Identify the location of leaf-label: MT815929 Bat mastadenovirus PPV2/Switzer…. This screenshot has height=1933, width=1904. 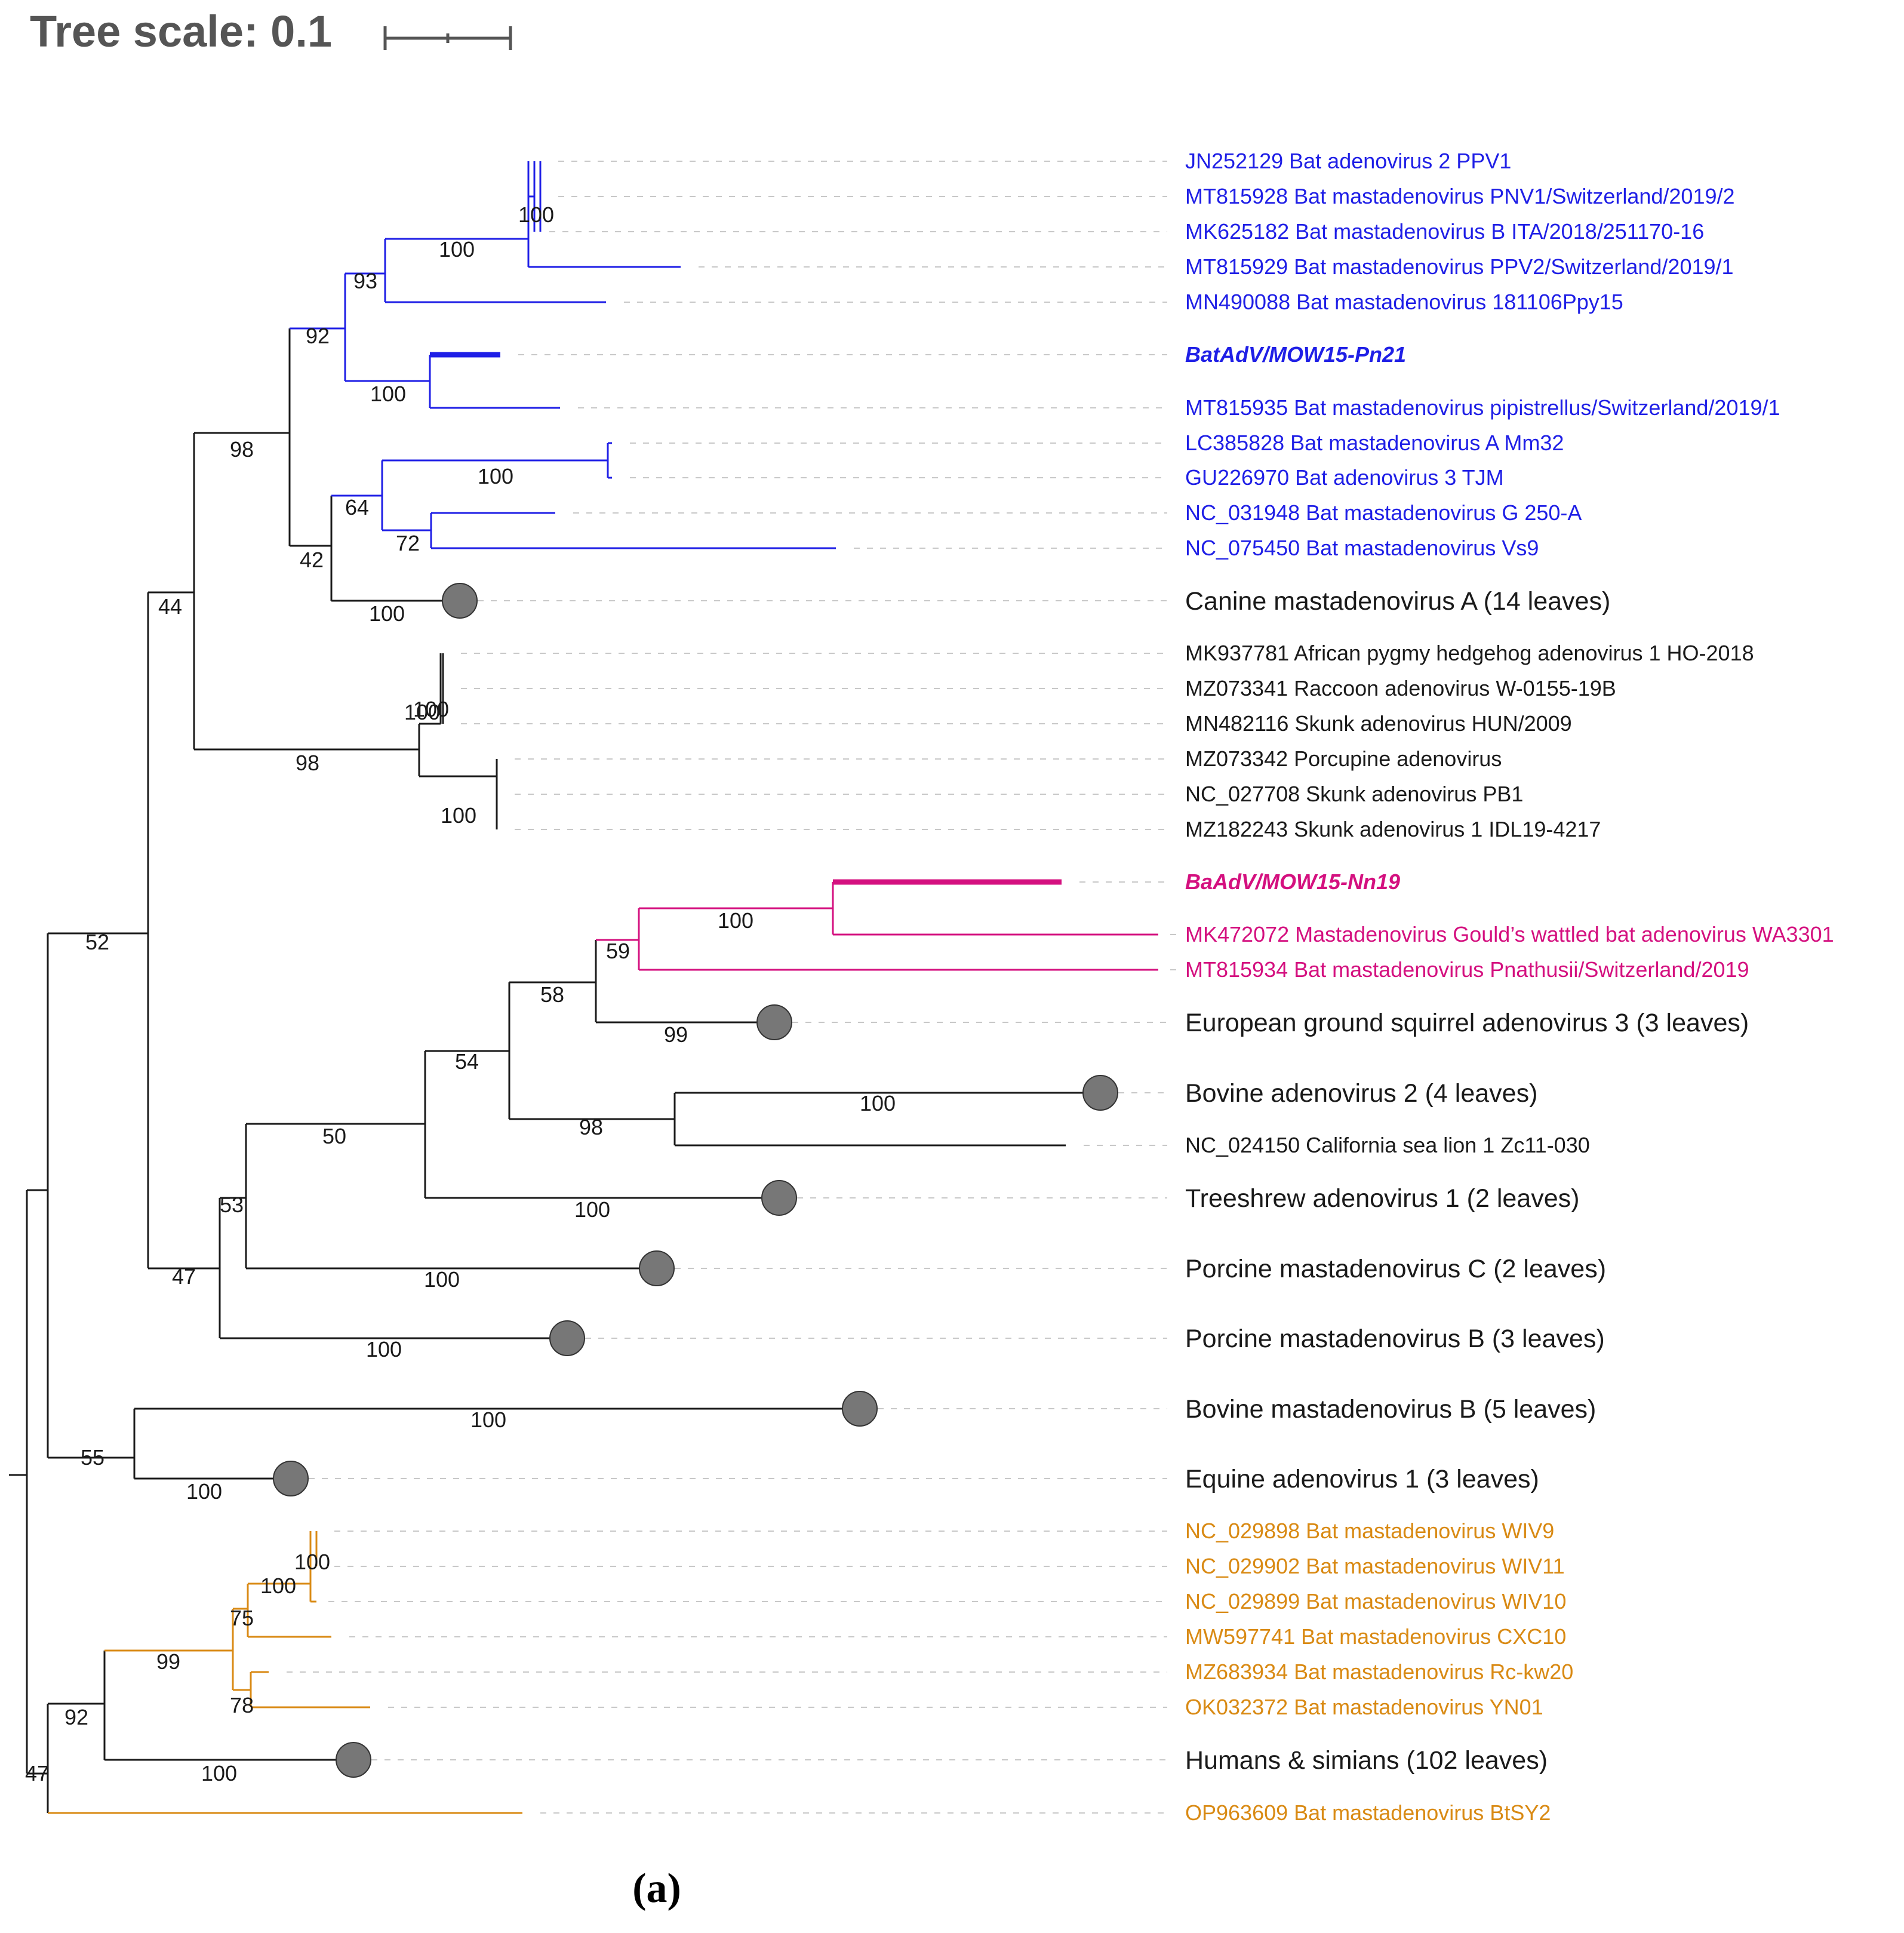
(1459, 266).